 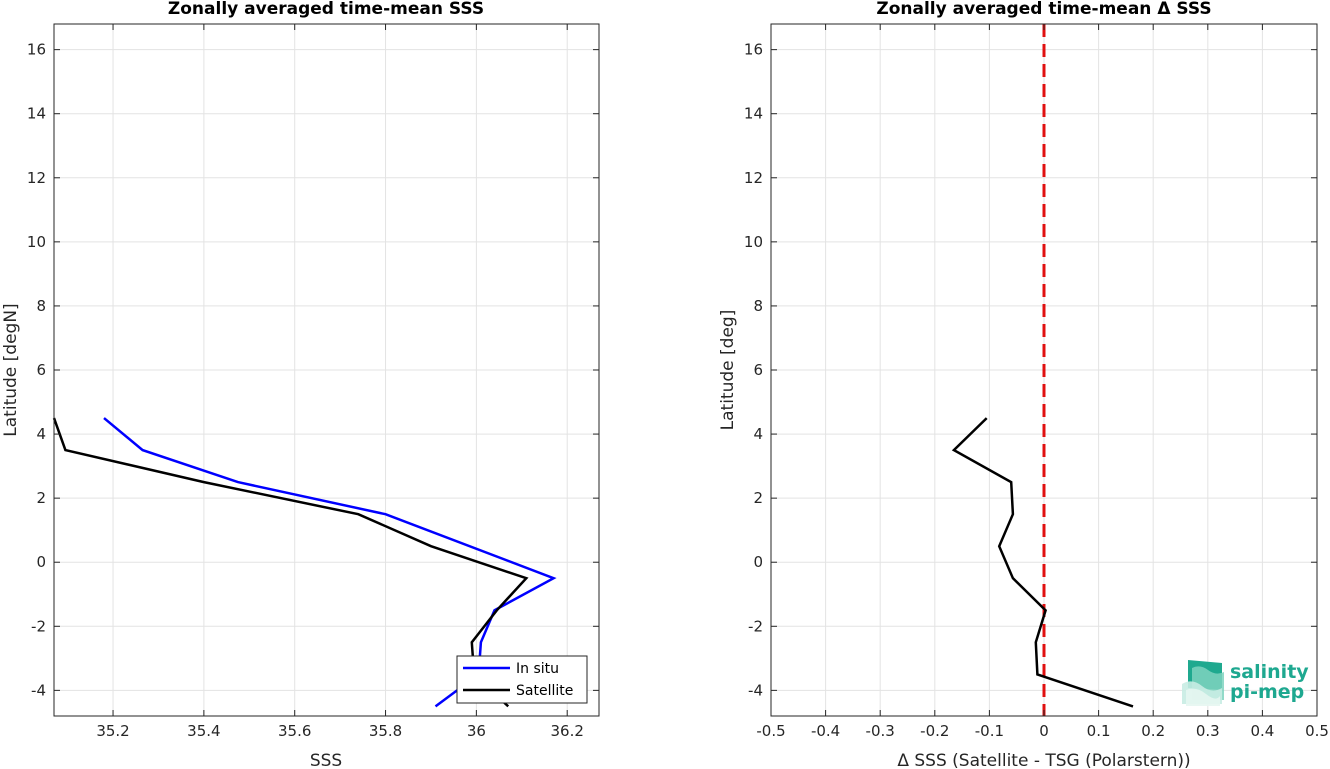 I want to click on logo-text-line1: salinity, so click(x=1269, y=672).